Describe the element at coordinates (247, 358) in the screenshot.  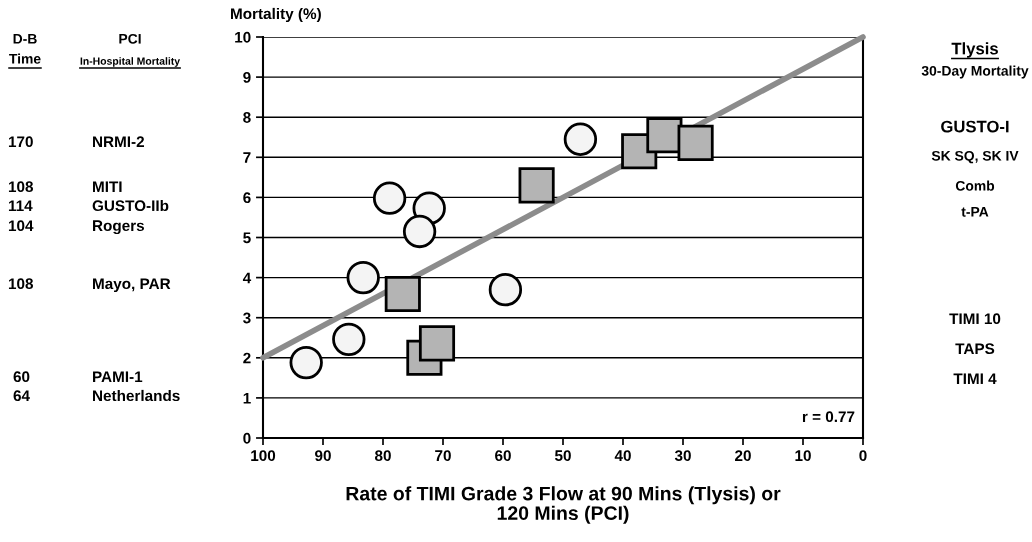
I see `y-tick-label: 2` at that location.